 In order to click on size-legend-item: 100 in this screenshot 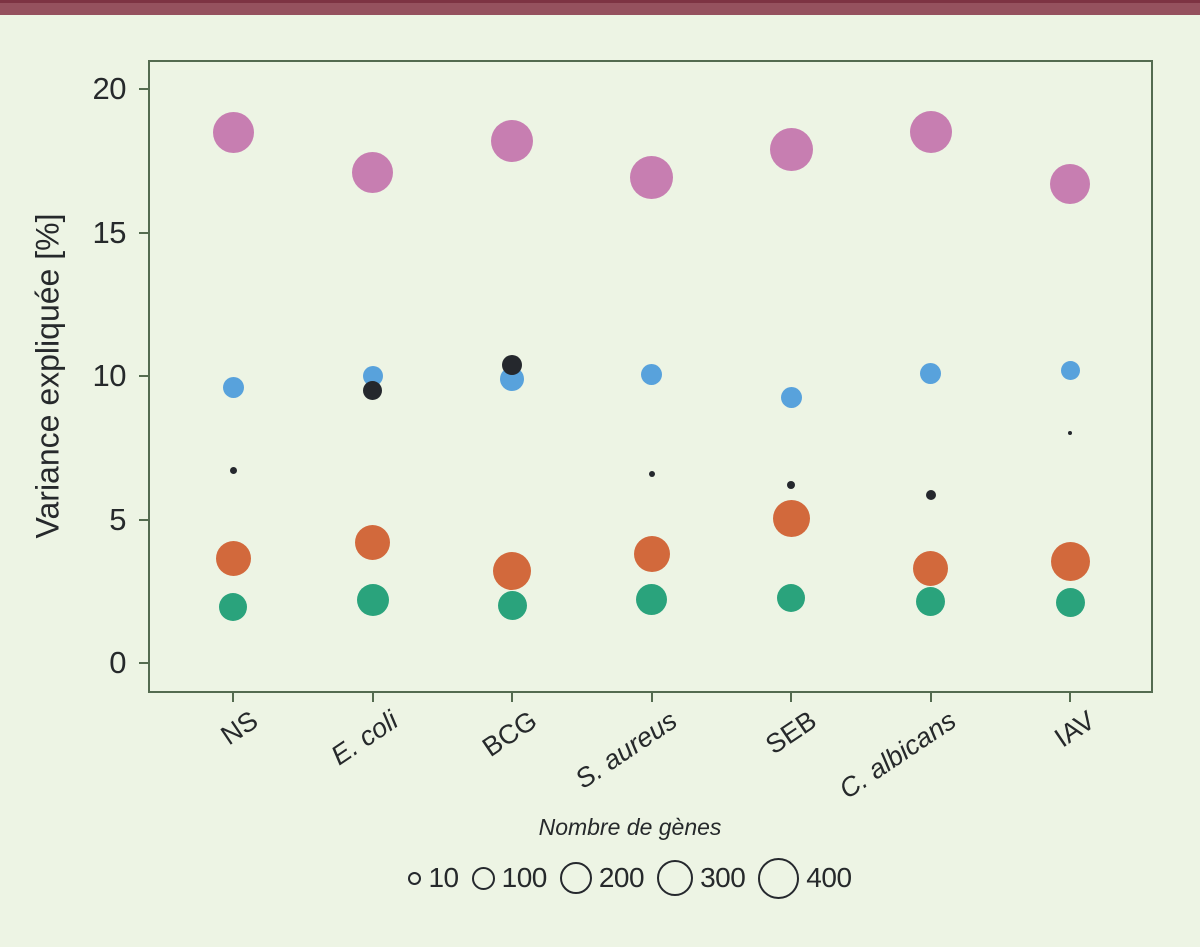, I will do `click(509, 878)`.